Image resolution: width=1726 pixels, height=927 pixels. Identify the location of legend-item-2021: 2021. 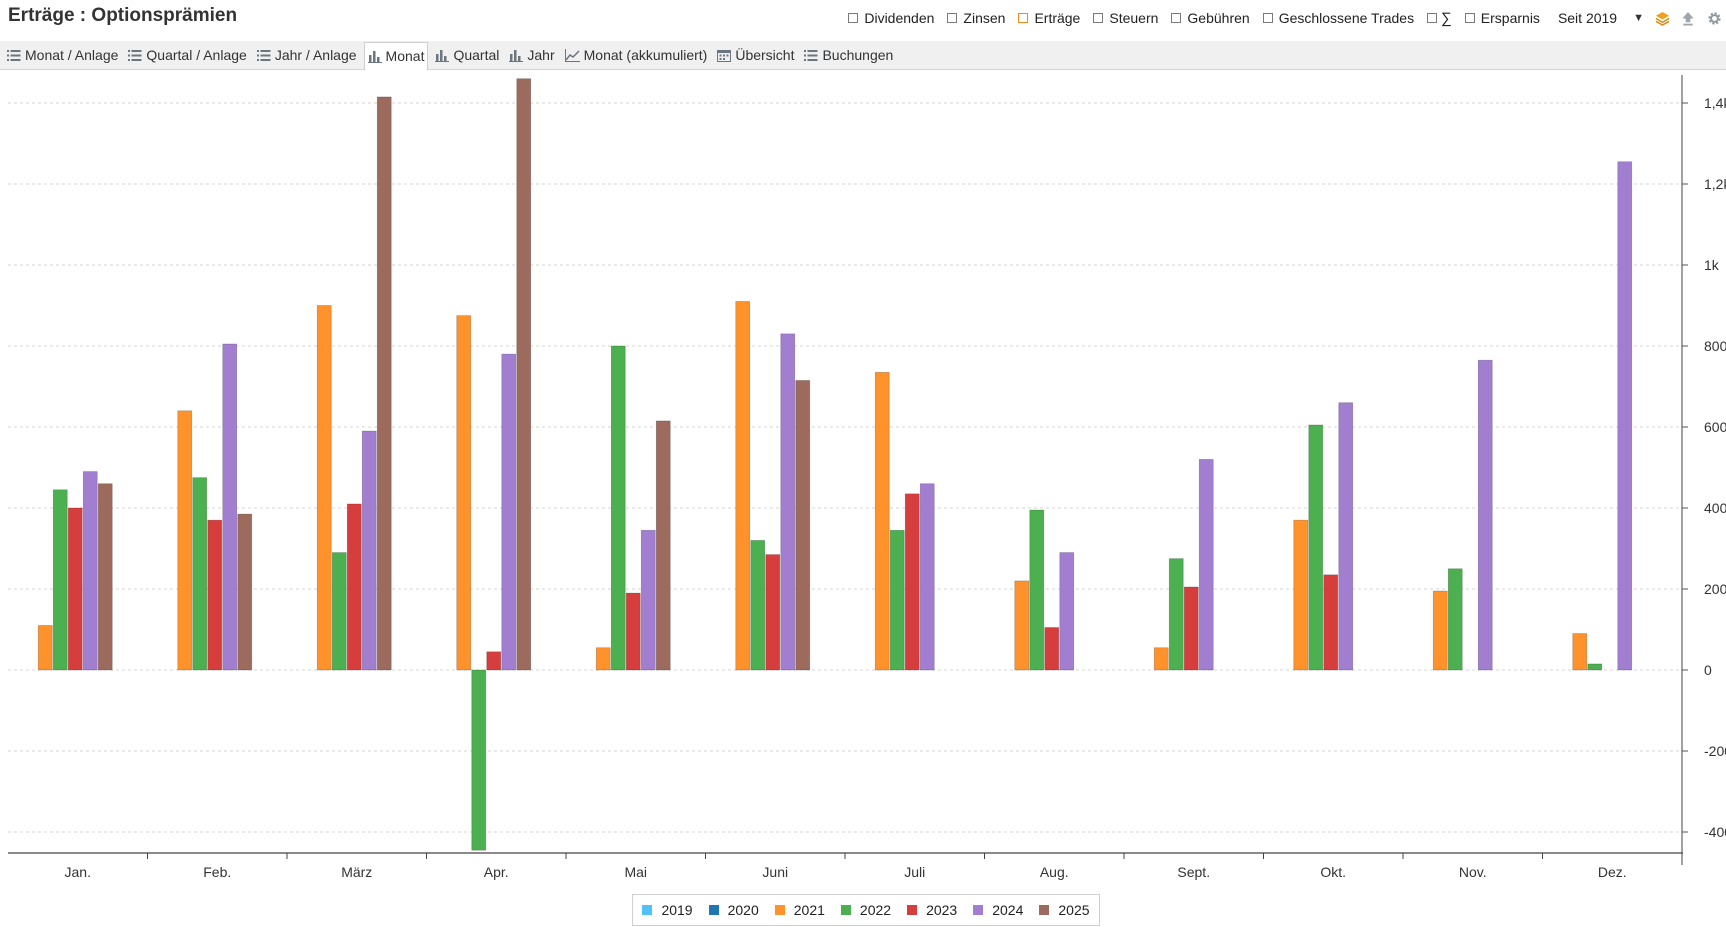
(799, 910).